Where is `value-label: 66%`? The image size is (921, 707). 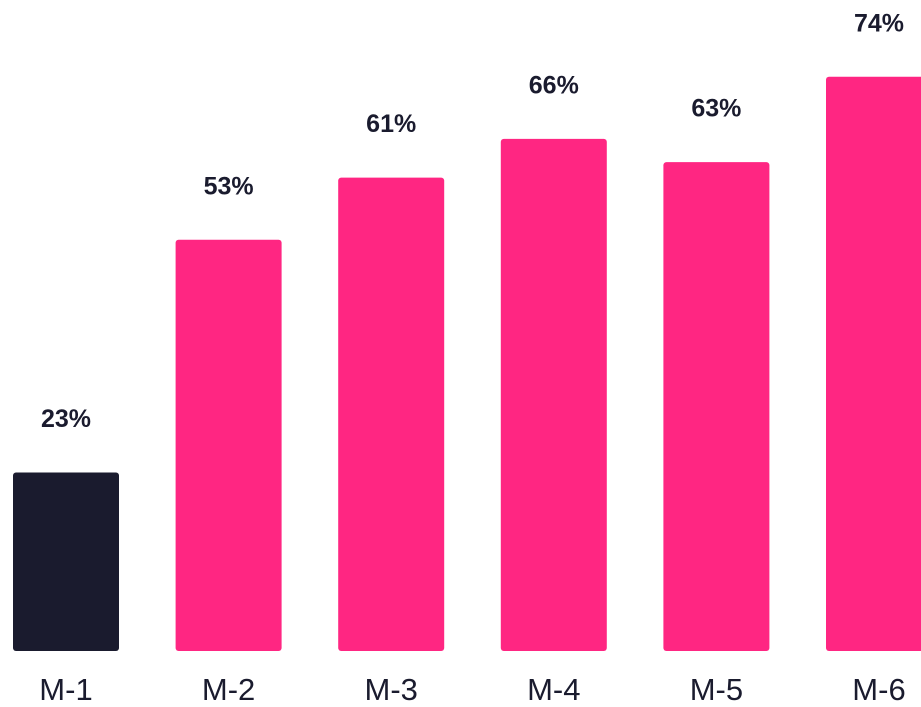 value-label: 66% is located at coordinates (554, 85).